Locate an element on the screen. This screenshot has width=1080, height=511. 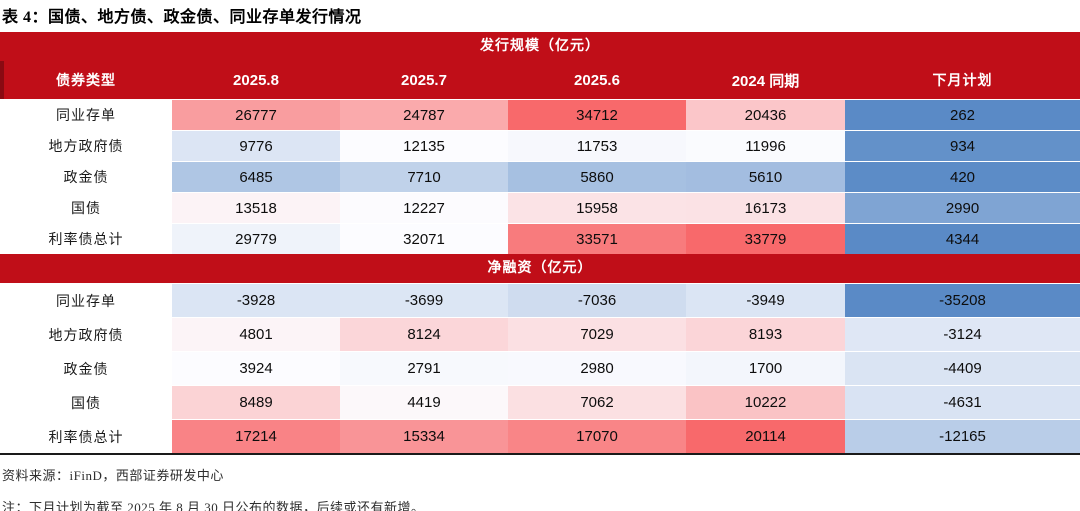
column-header-2025-6: 2025.6 is located at coordinates (597, 80).